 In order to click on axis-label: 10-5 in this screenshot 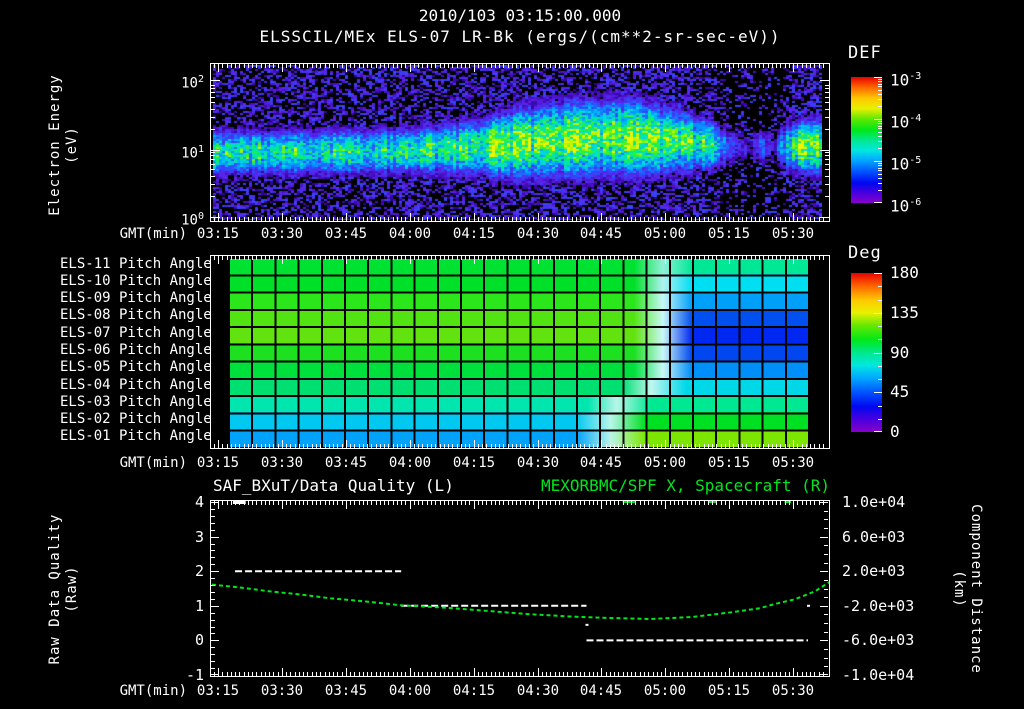, I will do `click(906, 164)`.